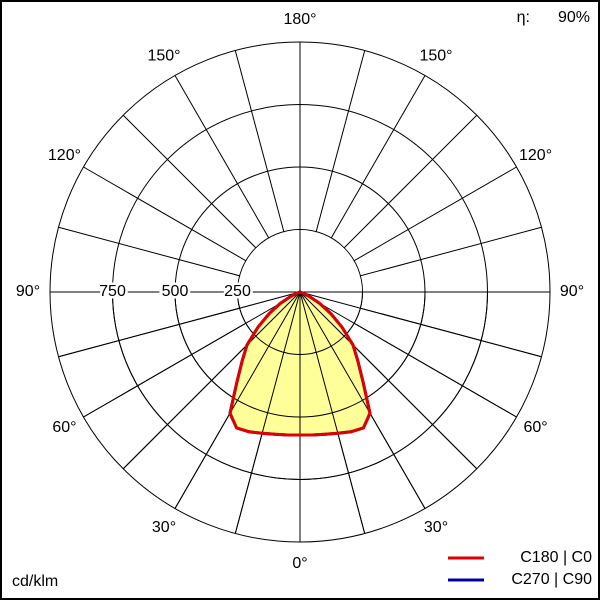  Describe the element at coordinates (299, 563) in the screenshot. I see `angle-tick-label: 0°` at that location.